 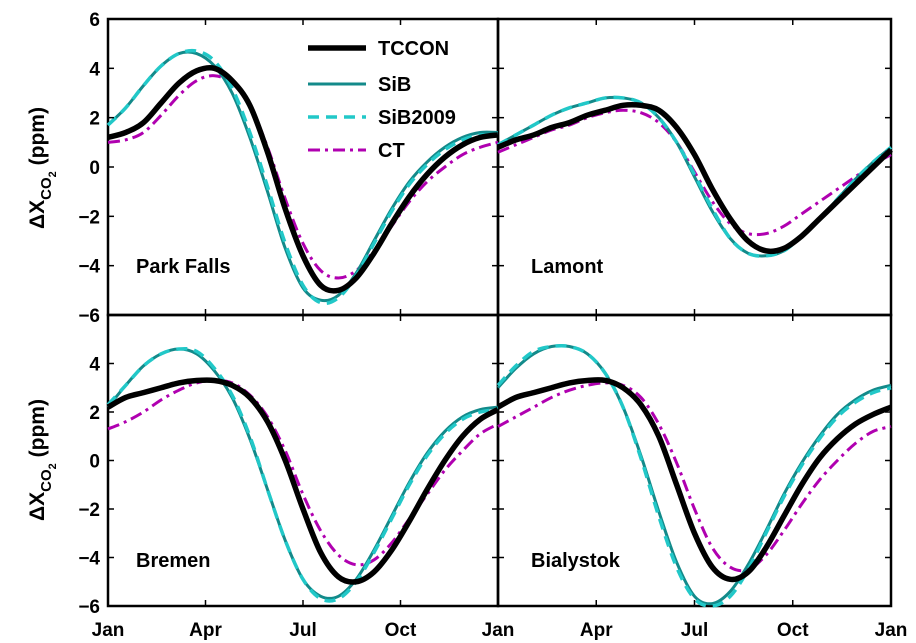 I want to click on series-line-sib-lamont, so click(x=694, y=176).